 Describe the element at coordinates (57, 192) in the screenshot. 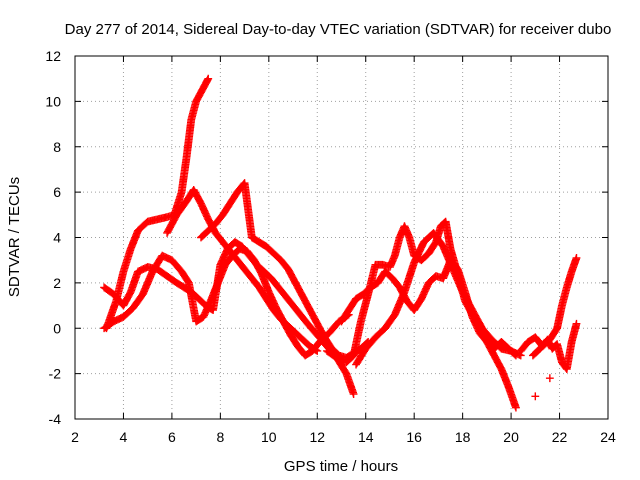

I see `y-tick-label: 6` at that location.